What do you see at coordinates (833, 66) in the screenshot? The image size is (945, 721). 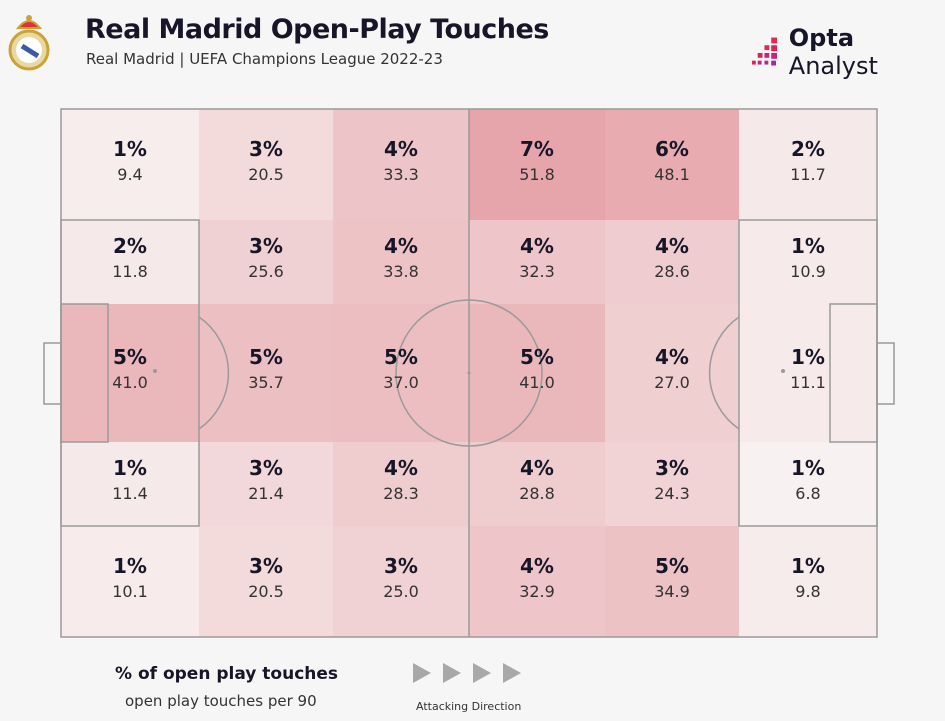 I see `brand-regular: Analyst` at bounding box center [833, 66].